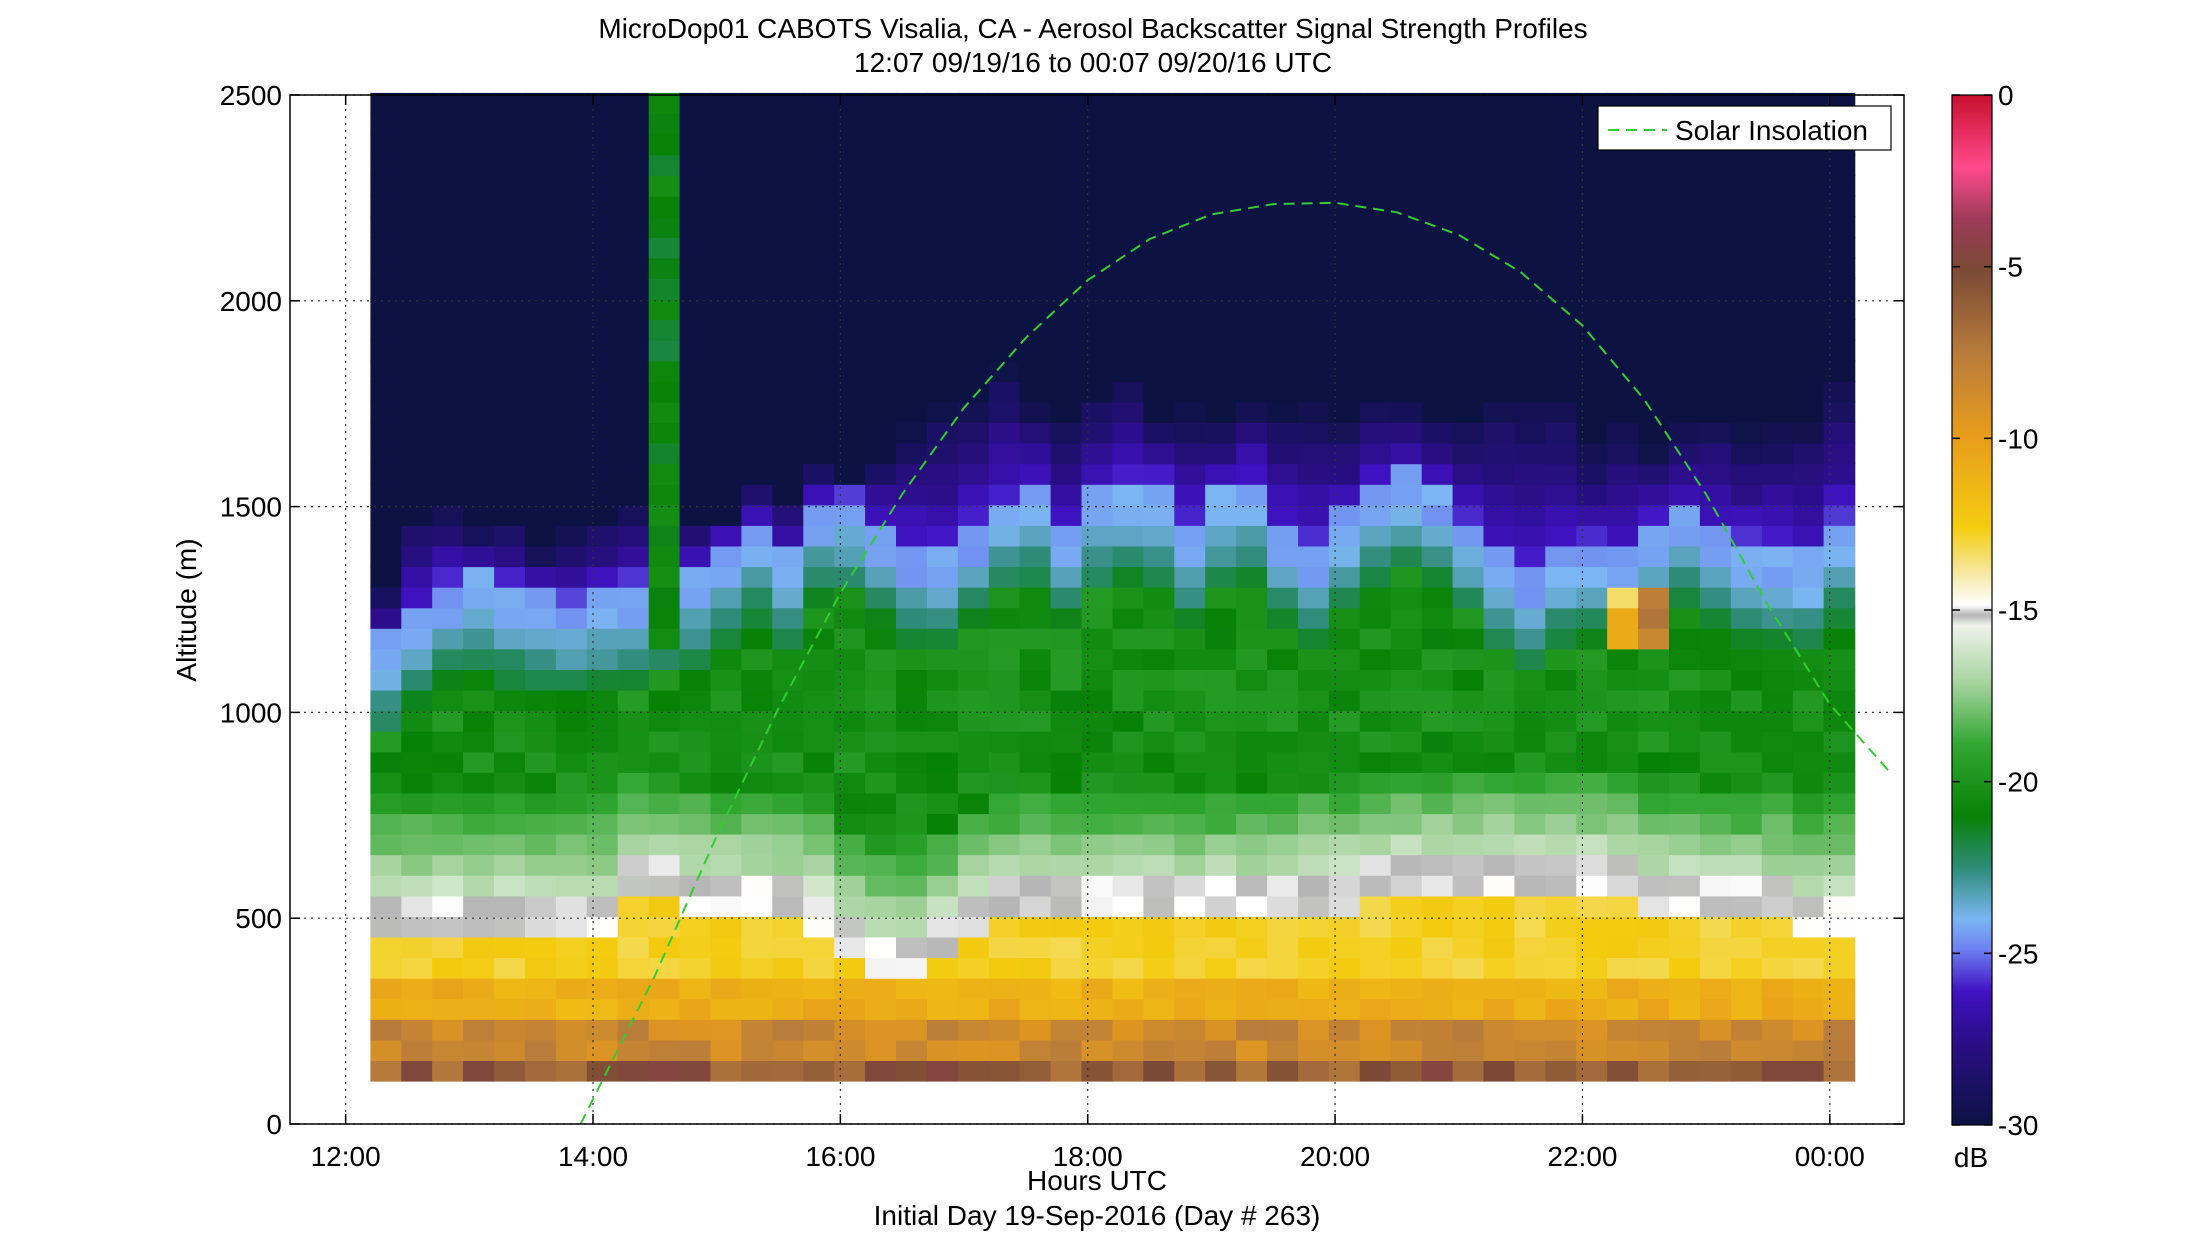 The image size is (2201, 1246). Describe the element at coordinates (1097, 1180) in the screenshot. I see `x-axis-label: Hours UTC` at that location.